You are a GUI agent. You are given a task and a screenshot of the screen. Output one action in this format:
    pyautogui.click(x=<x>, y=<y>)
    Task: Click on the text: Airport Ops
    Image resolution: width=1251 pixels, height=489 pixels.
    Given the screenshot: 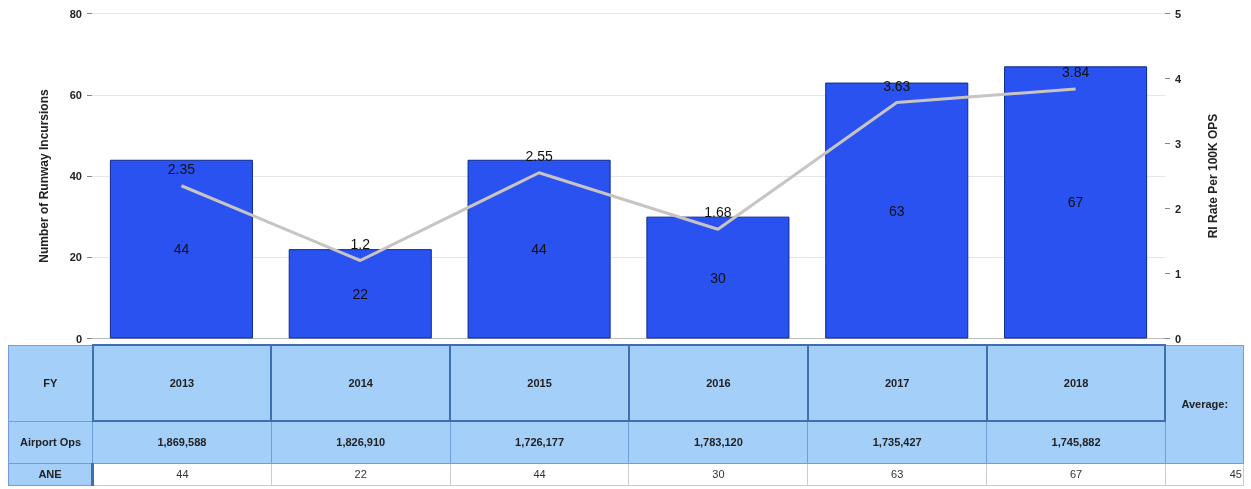 What is the action you would take?
    pyautogui.click(x=50, y=442)
    